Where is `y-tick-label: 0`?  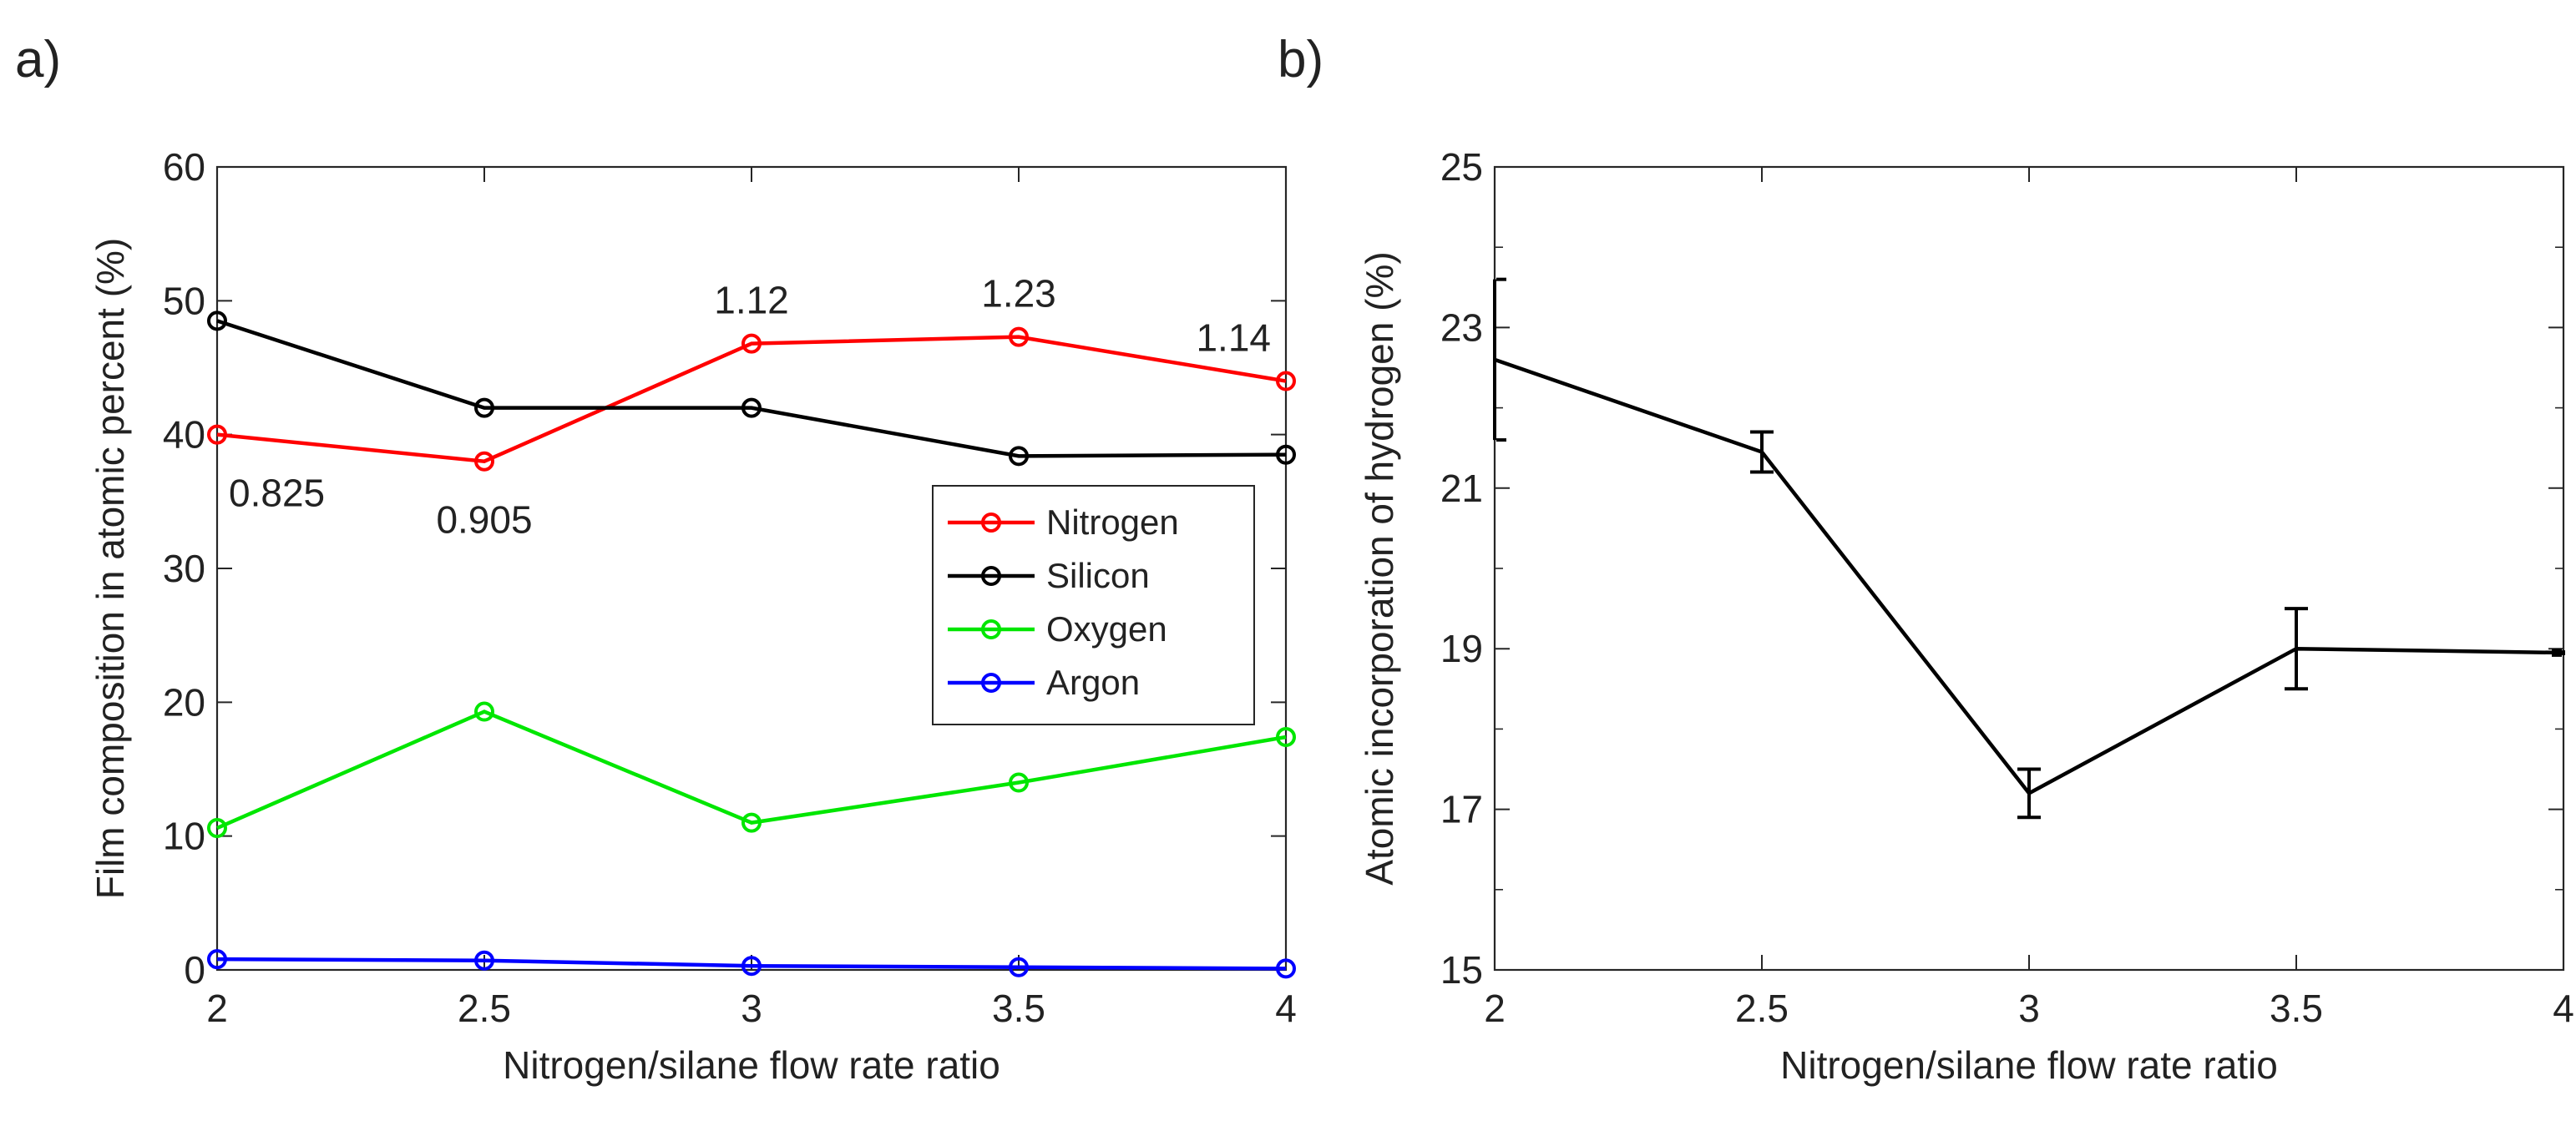
y-tick-label: 0 is located at coordinates (194, 970).